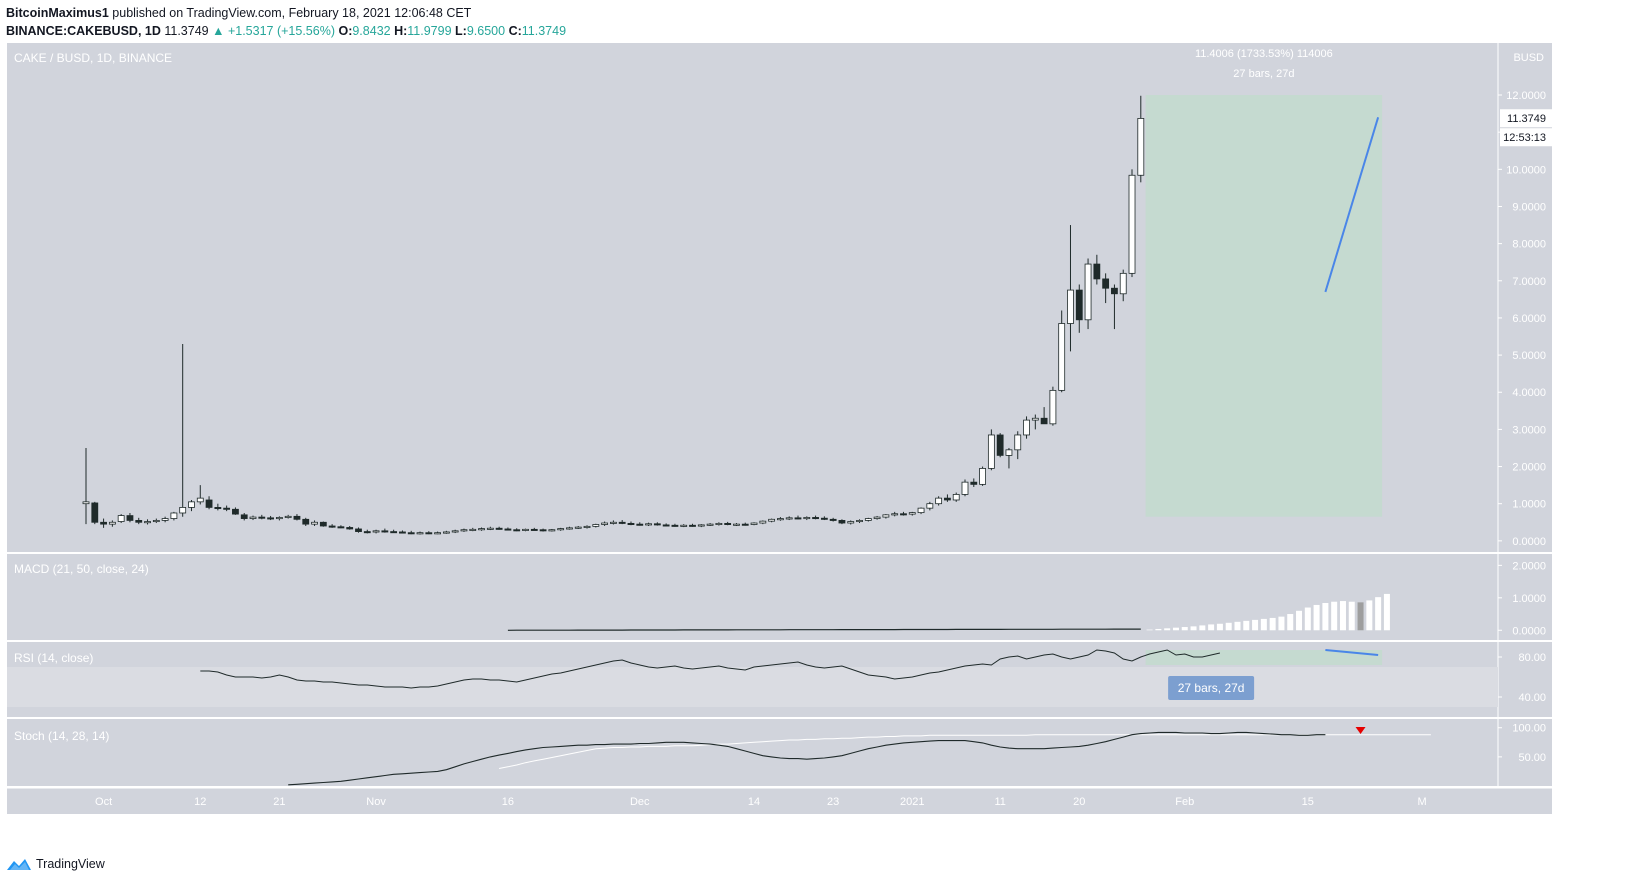 The image size is (1627, 882). I want to click on rsi-range-badge, so click(1211, 688).